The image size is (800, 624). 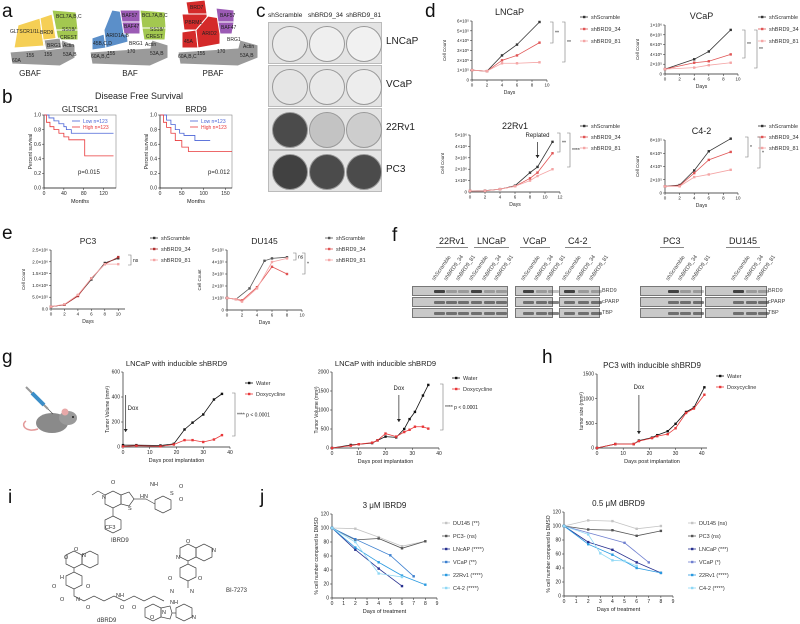 What do you see at coordinates (652, 365) in the screenshot?
I see `chart-title: PC3 with inducible shBRD9` at bounding box center [652, 365].